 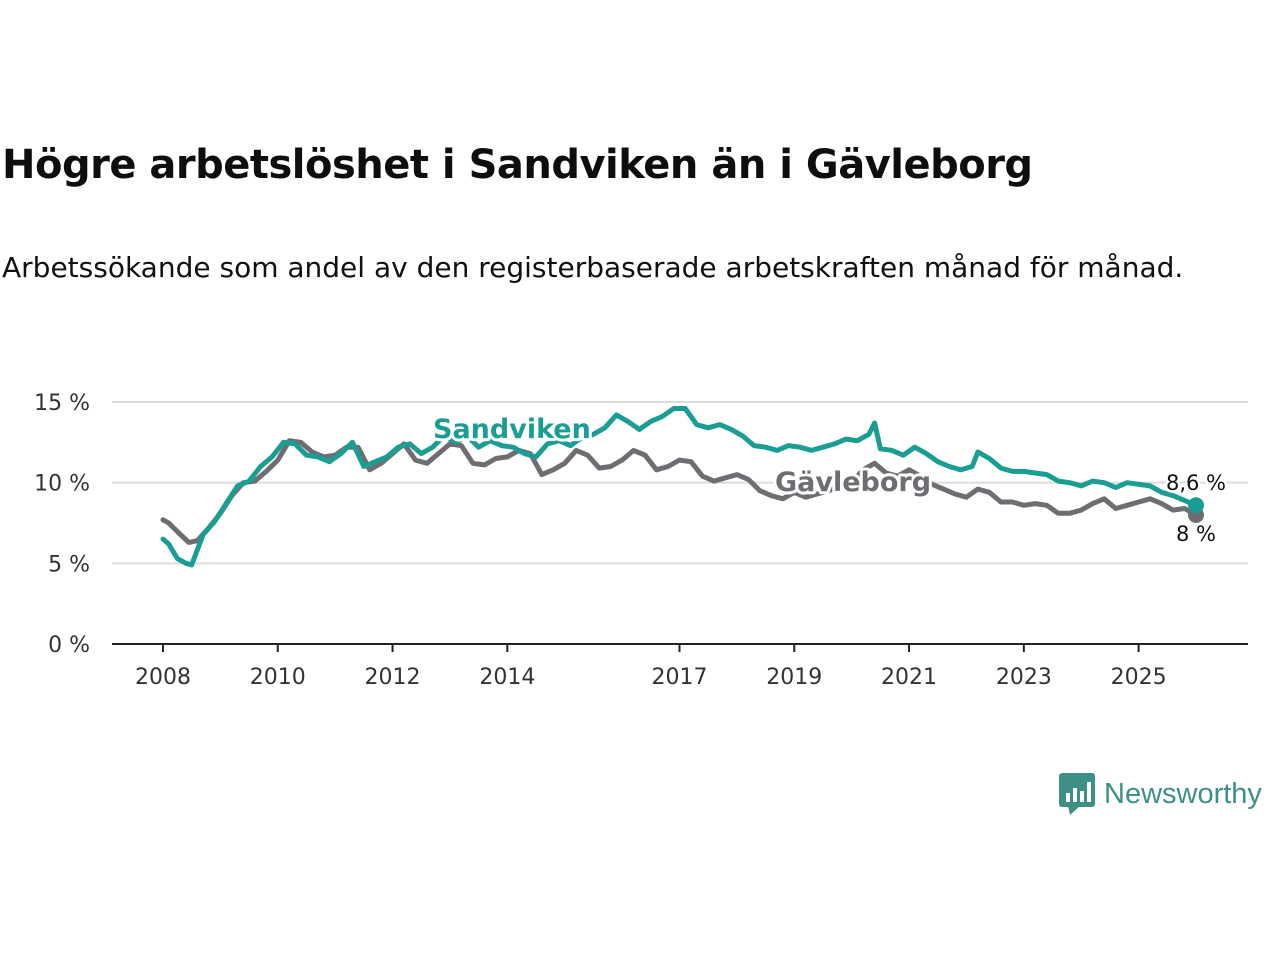 What do you see at coordinates (393, 677) in the screenshot?
I see `x-tick-label: 2012` at bounding box center [393, 677].